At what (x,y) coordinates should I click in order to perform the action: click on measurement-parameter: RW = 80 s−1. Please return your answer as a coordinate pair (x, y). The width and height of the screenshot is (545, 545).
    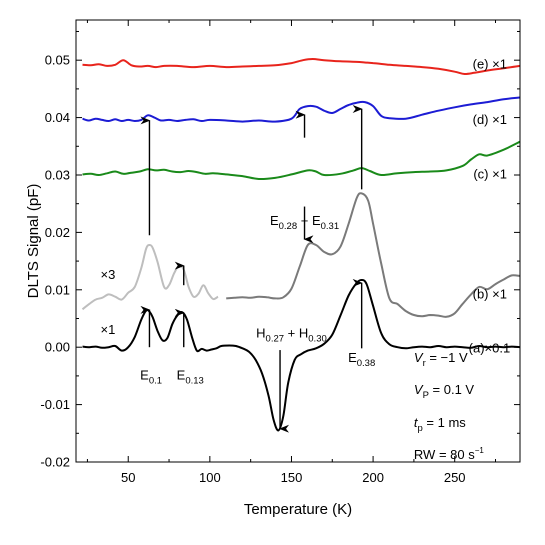
    Looking at the image, I should click on (449, 454).